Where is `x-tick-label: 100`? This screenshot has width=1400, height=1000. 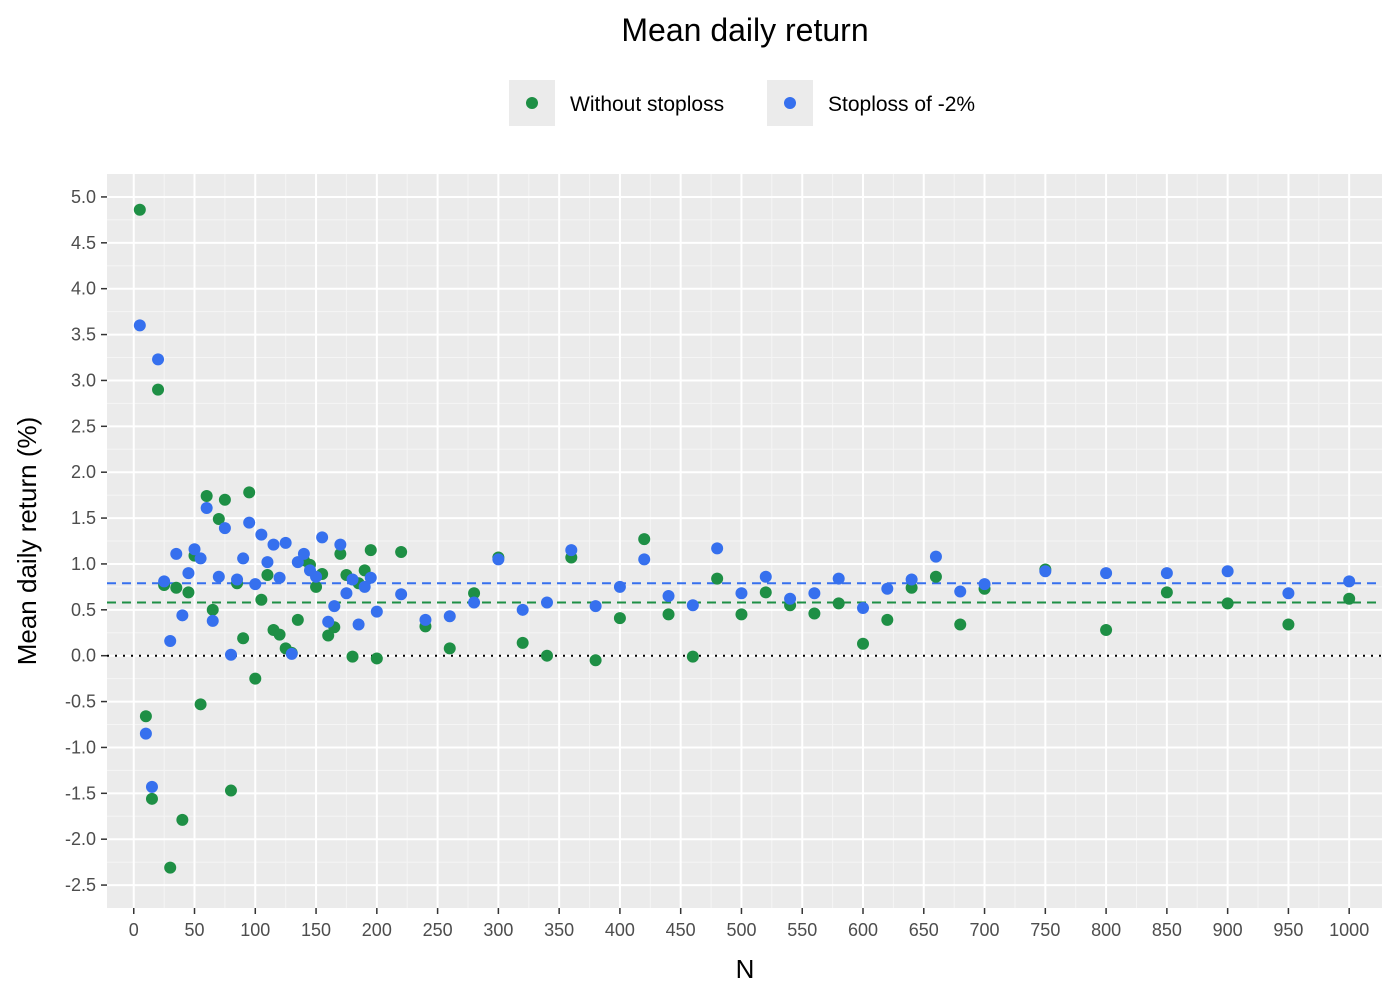 x-tick-label: 100 is located at coordinates (255, 930).